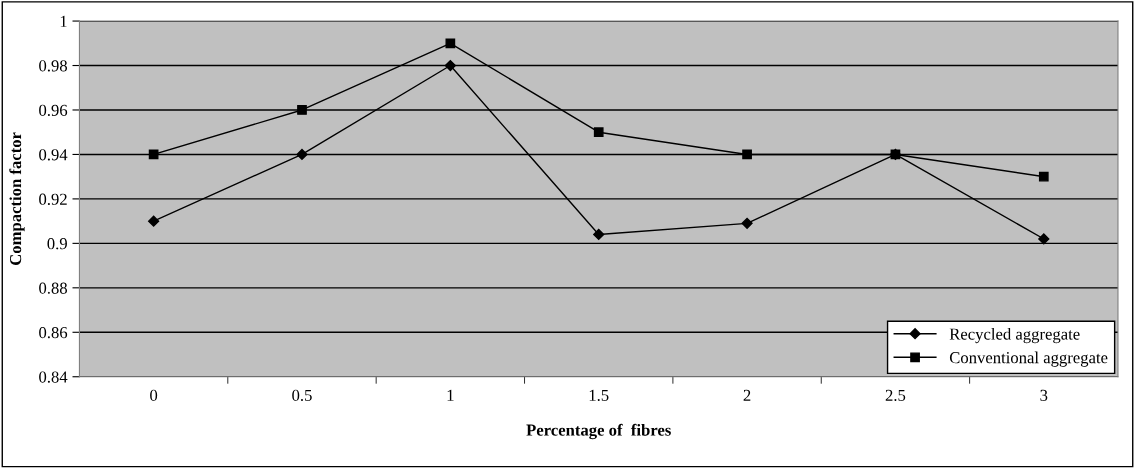 Image resolution: width=1135 pixels, height=468 pixels. What do you see at coordinates (1028, 359) in the screenshot?
I see `legend-label: Conventional aggregate` at bounding box center [1028, 359].